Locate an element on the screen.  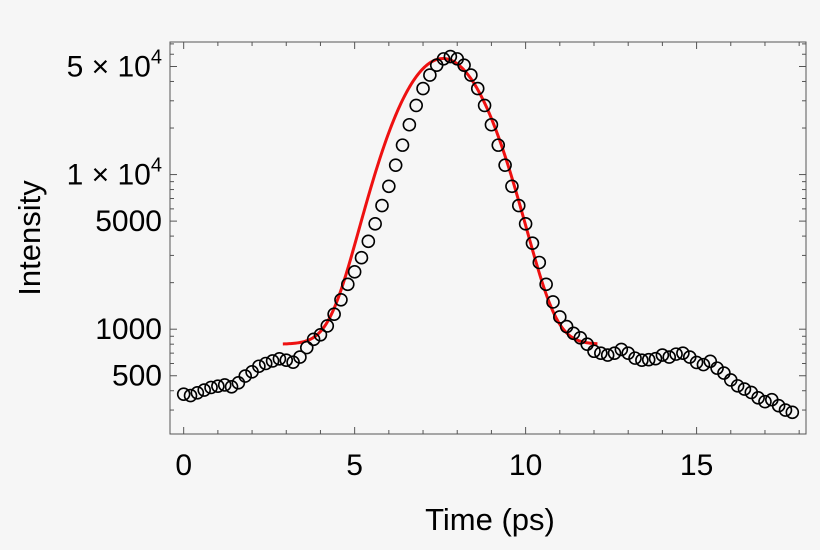
x-tick-label: 0 is located at coordinates (183, 465).